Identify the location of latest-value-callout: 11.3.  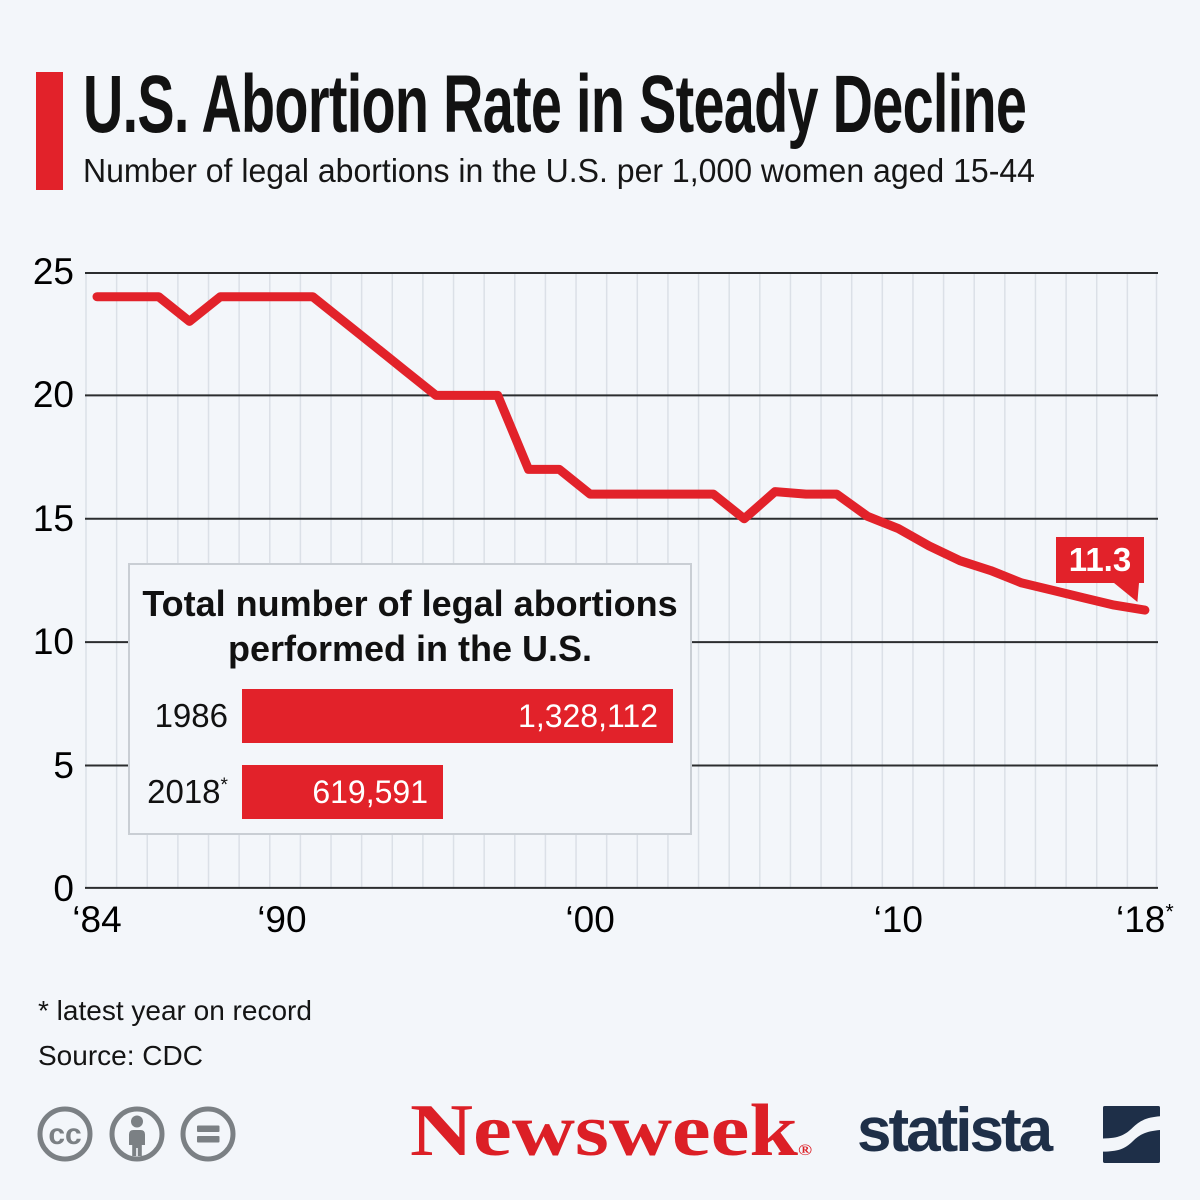
(1100, 569).